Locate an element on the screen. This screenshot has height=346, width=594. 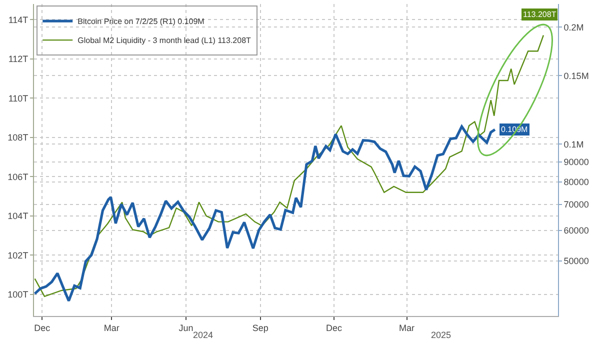
text: 2024 is located at coordinates (203, 335).